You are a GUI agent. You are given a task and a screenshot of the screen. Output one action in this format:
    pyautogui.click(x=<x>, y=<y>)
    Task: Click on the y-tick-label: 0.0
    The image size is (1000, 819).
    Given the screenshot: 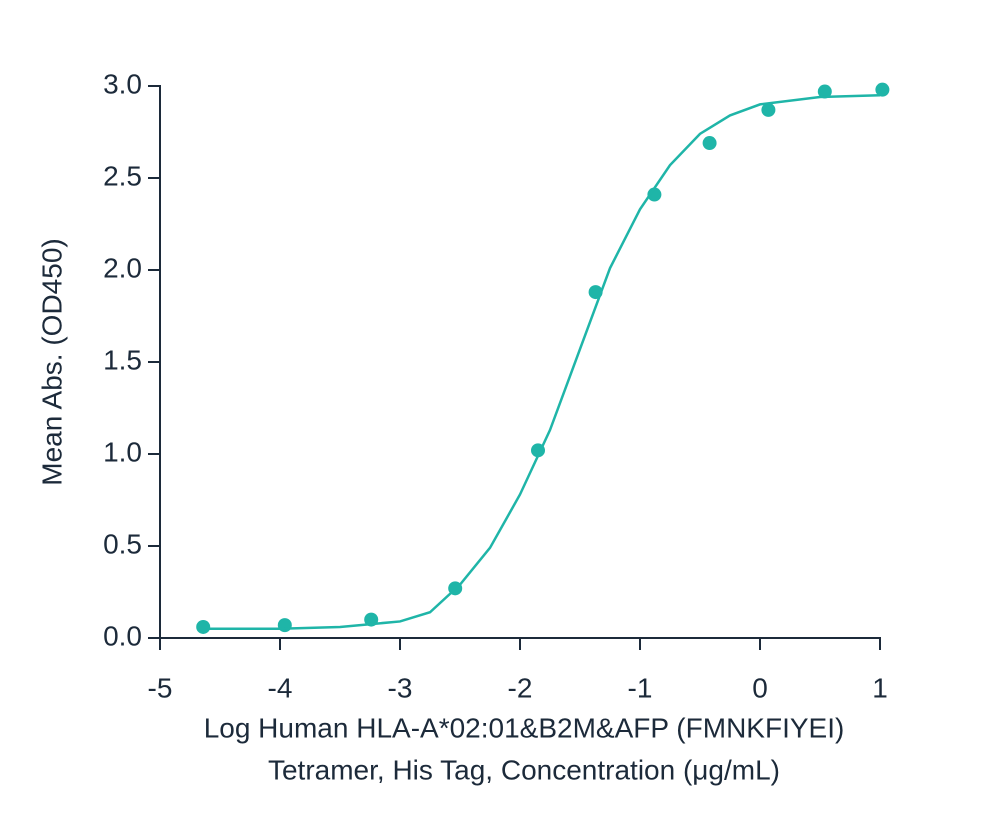 What is the action you would take?
    pyautogui.click(x=122, y=635)
    